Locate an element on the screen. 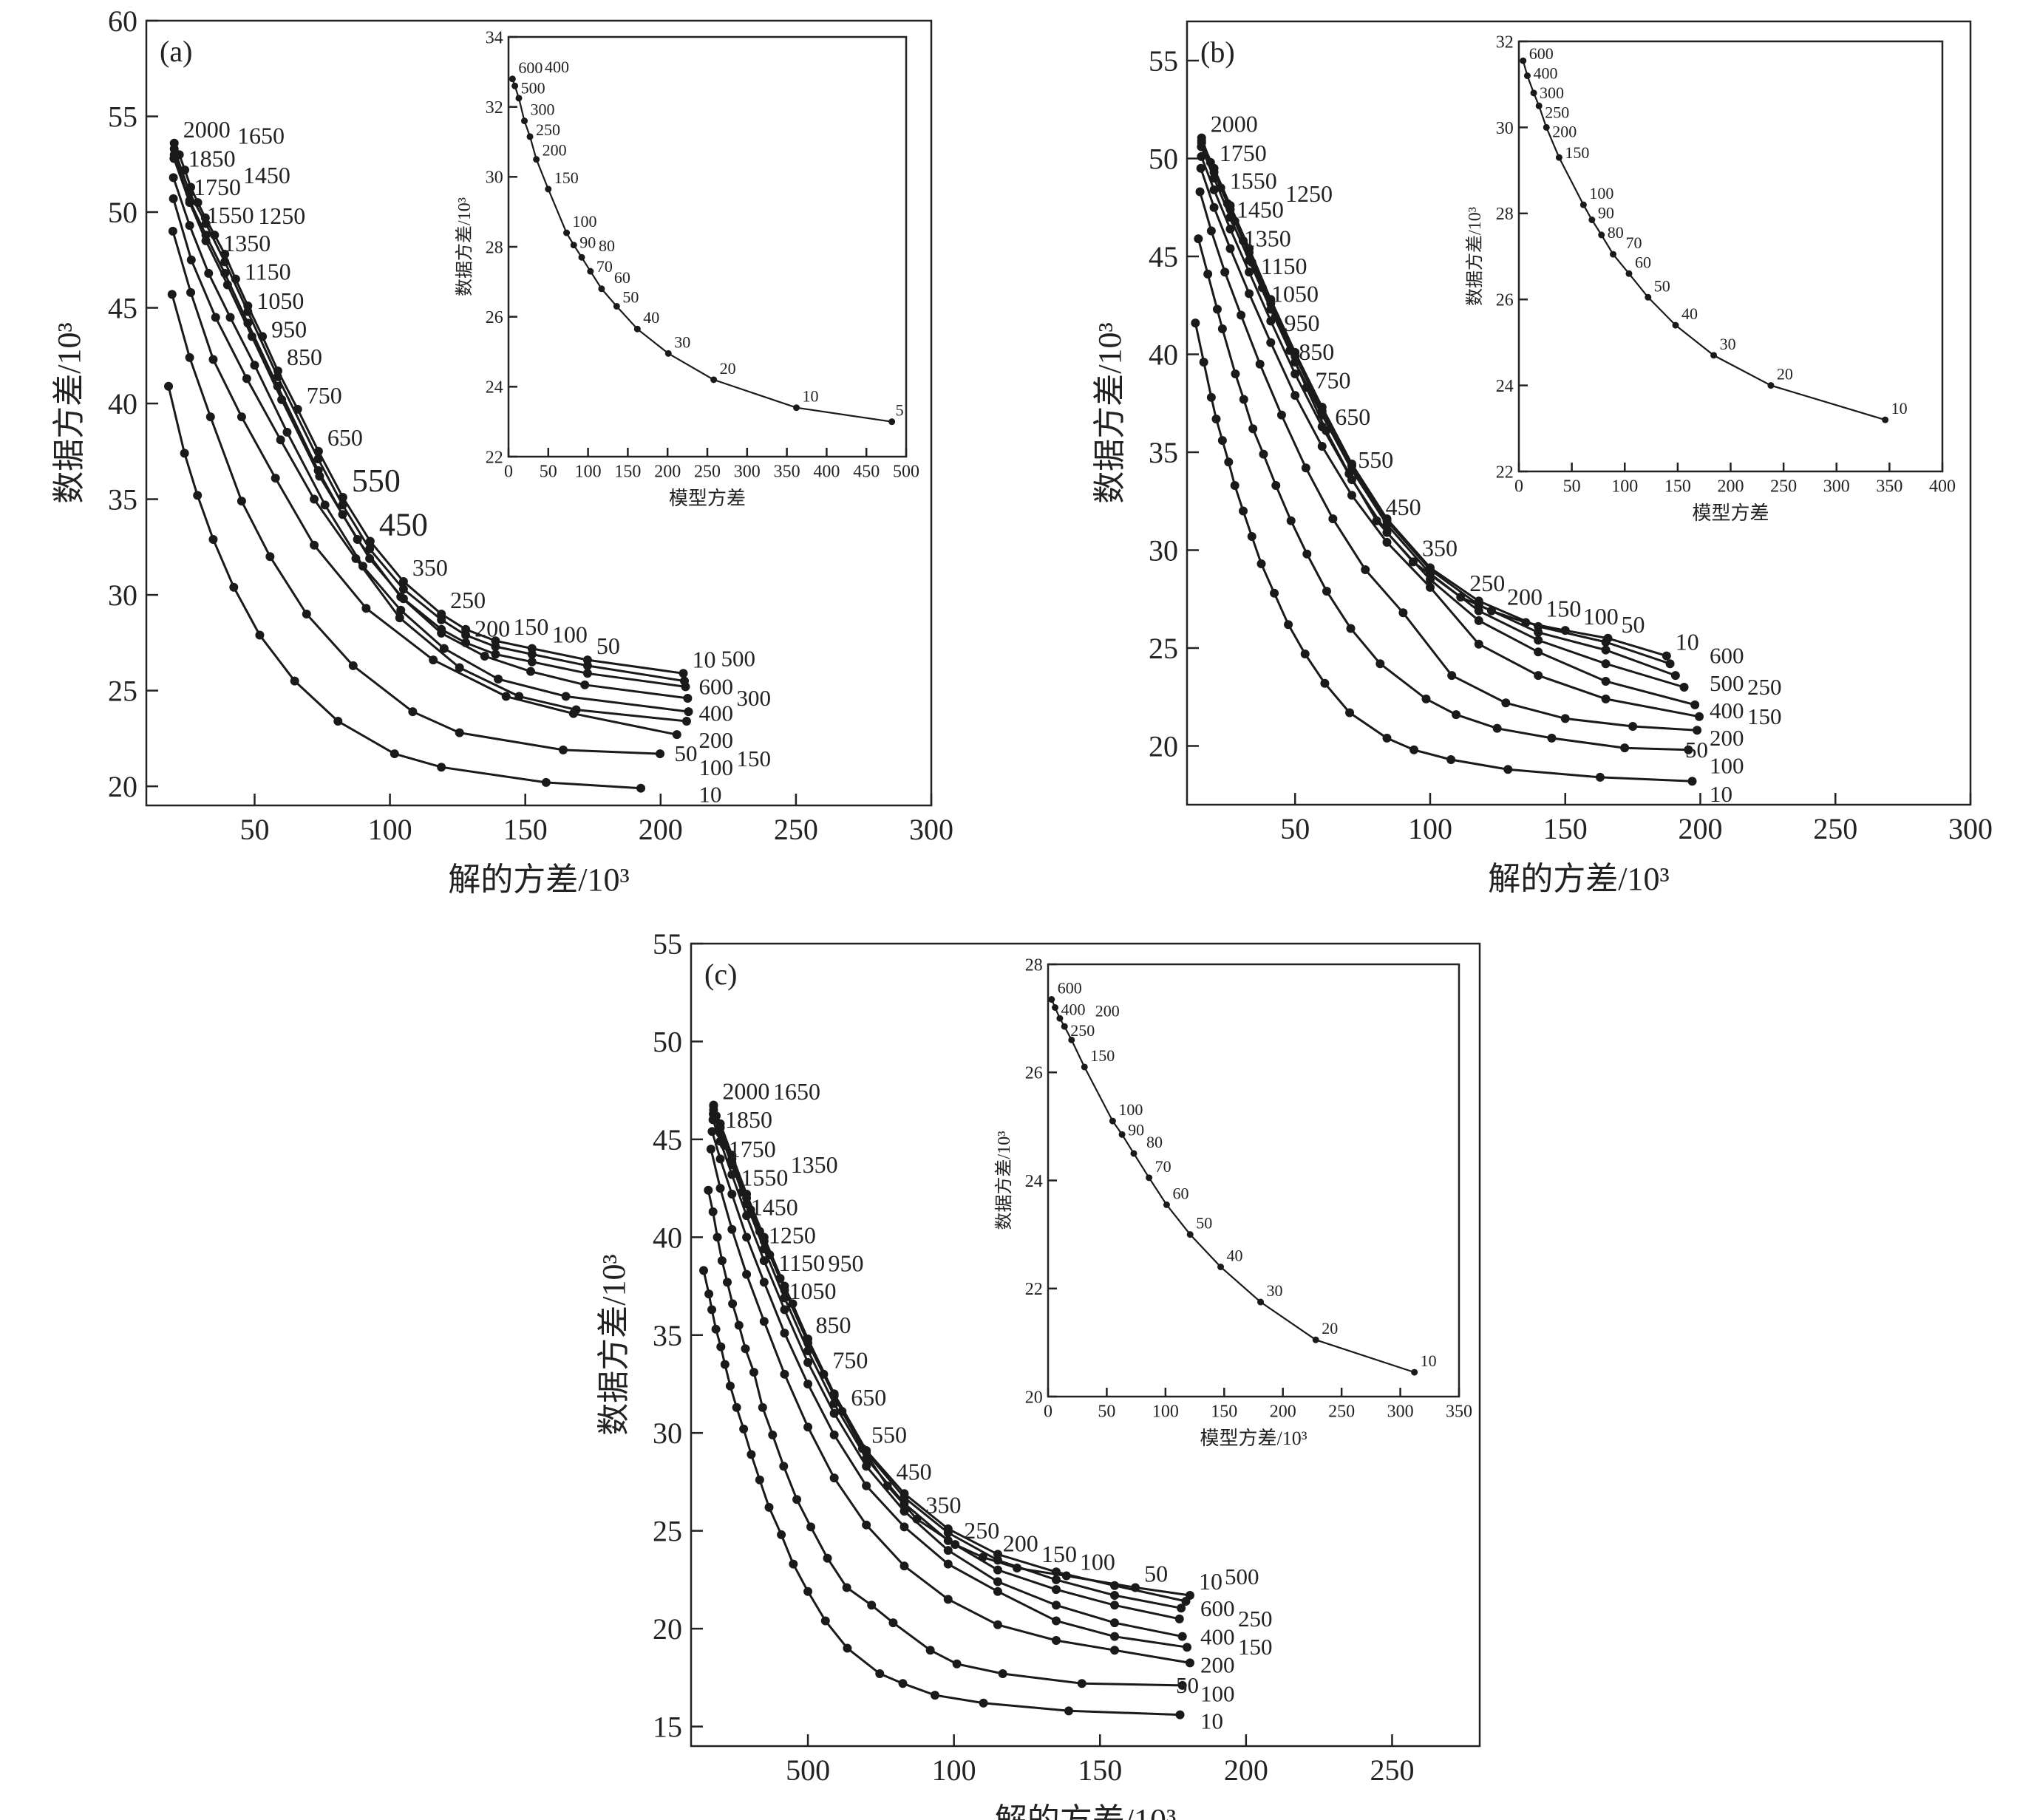 This screenshot has height=1820, width=2037. inset-point-label: 600 is located at coordinates (1070, 988).